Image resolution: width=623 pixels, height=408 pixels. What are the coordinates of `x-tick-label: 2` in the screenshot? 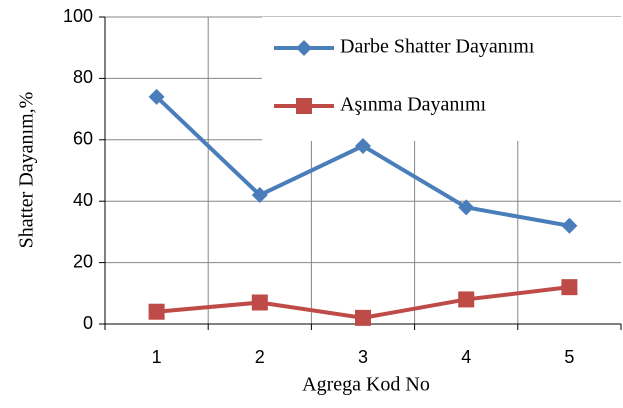 It's located at (260, 357).